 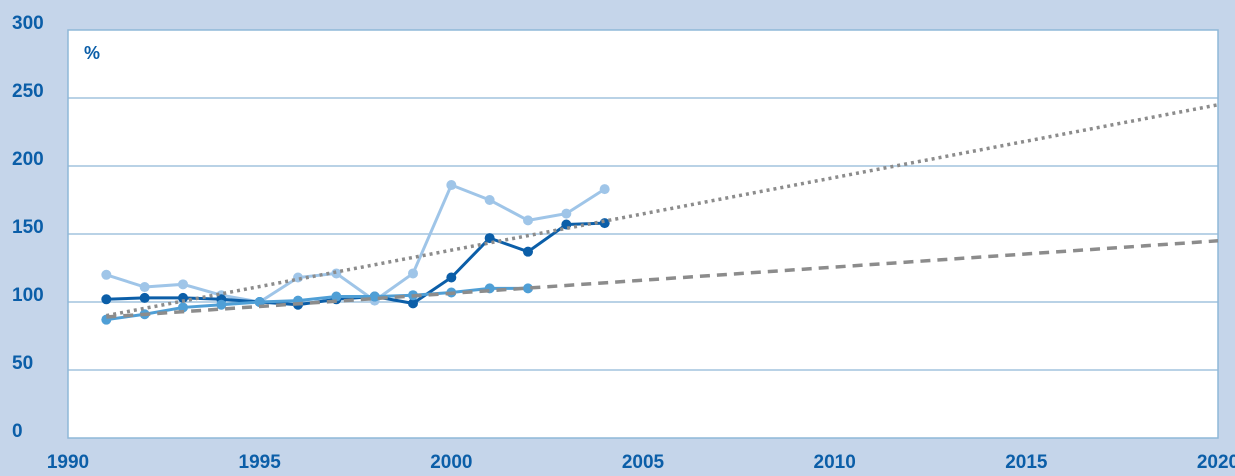 I want to click on y-tick-label: 200, so click(x=28, y=159).